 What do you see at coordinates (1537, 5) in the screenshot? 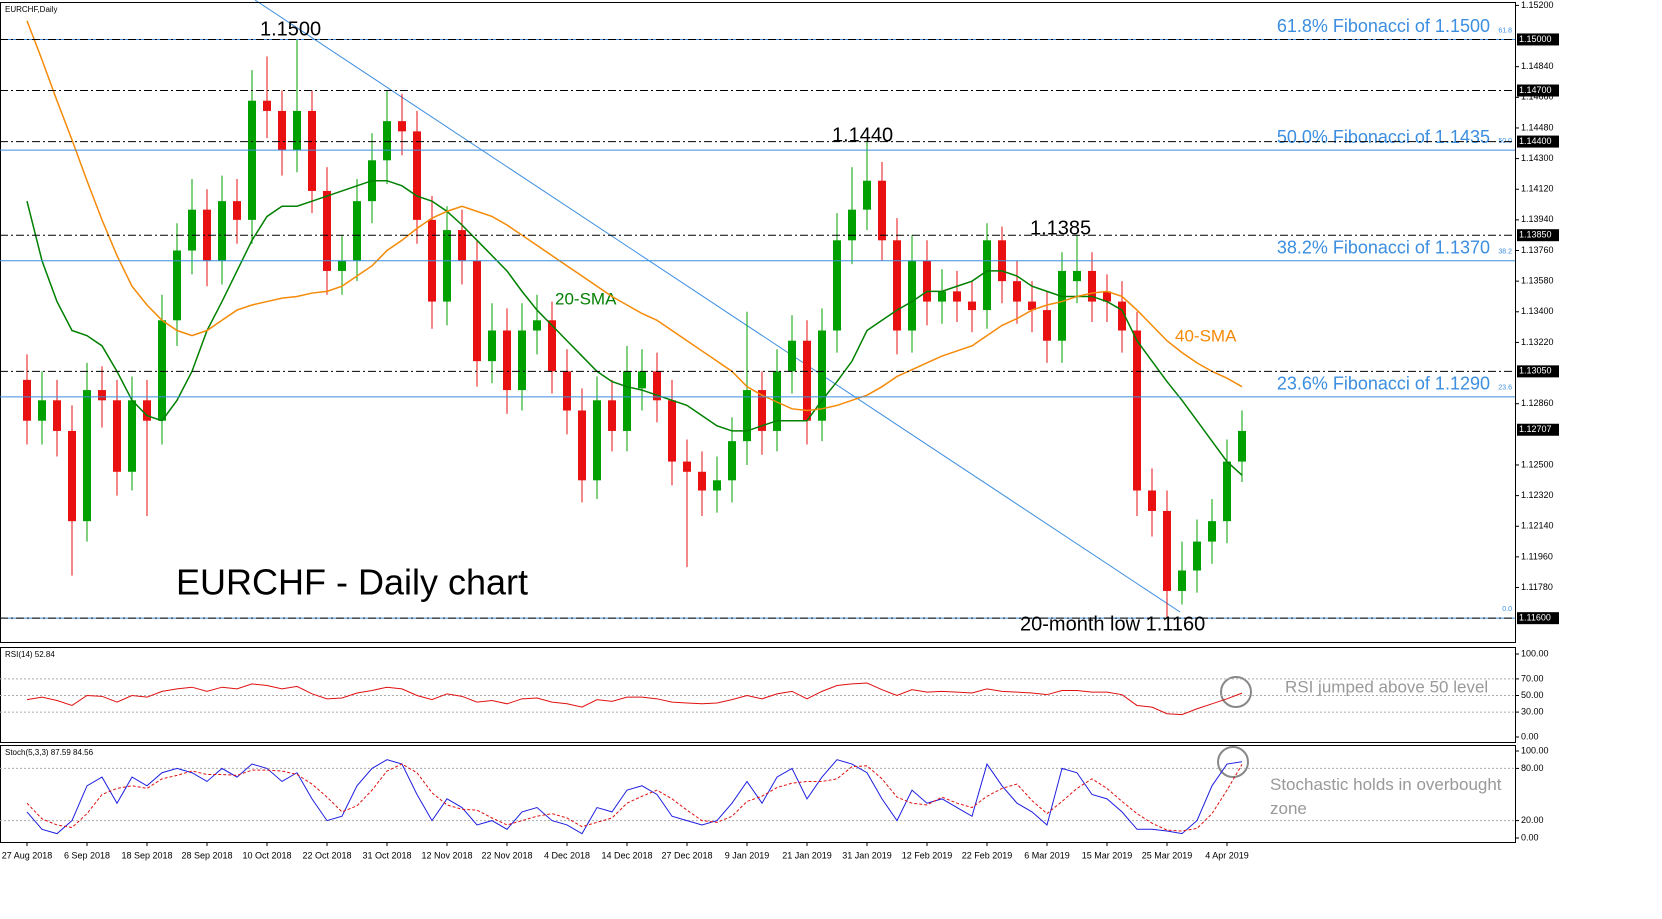
I see `y-tick-label: 1.15200` at bounding box center [1537, 5].